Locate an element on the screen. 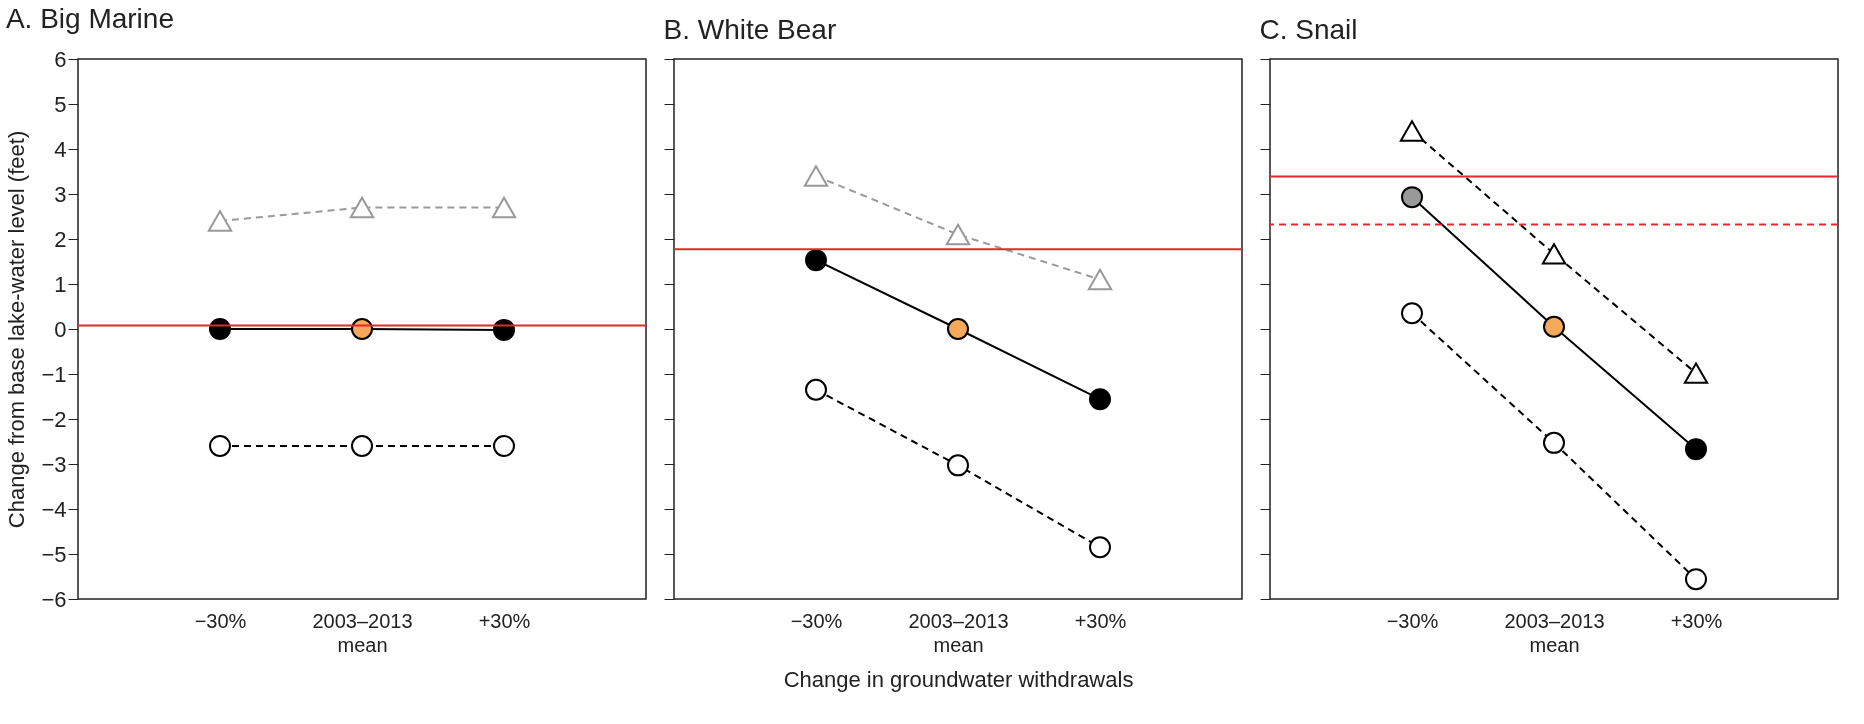 This screenshot has height=724, width=1864. y-tick-label: 6 is located at coordinates (60, 59).